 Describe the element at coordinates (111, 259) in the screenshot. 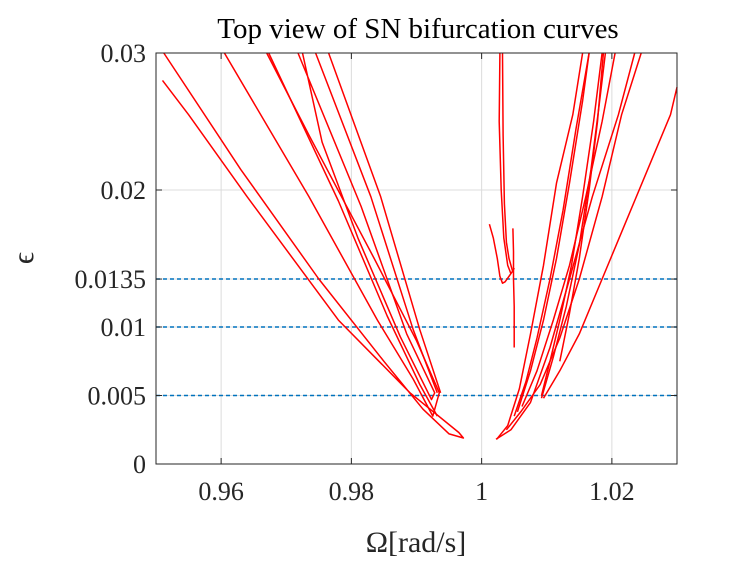

I see `y-tick-labels: 0 0.005 0.01 0.0135 0.02 0.03` at that location.